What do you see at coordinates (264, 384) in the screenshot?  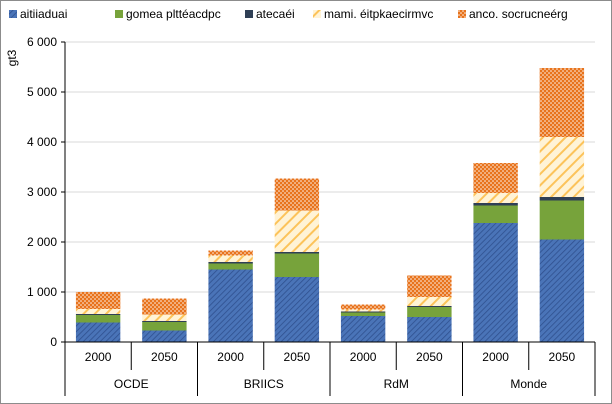 I see `x-group-label: BRIICS` at bounding box center [264, 384].